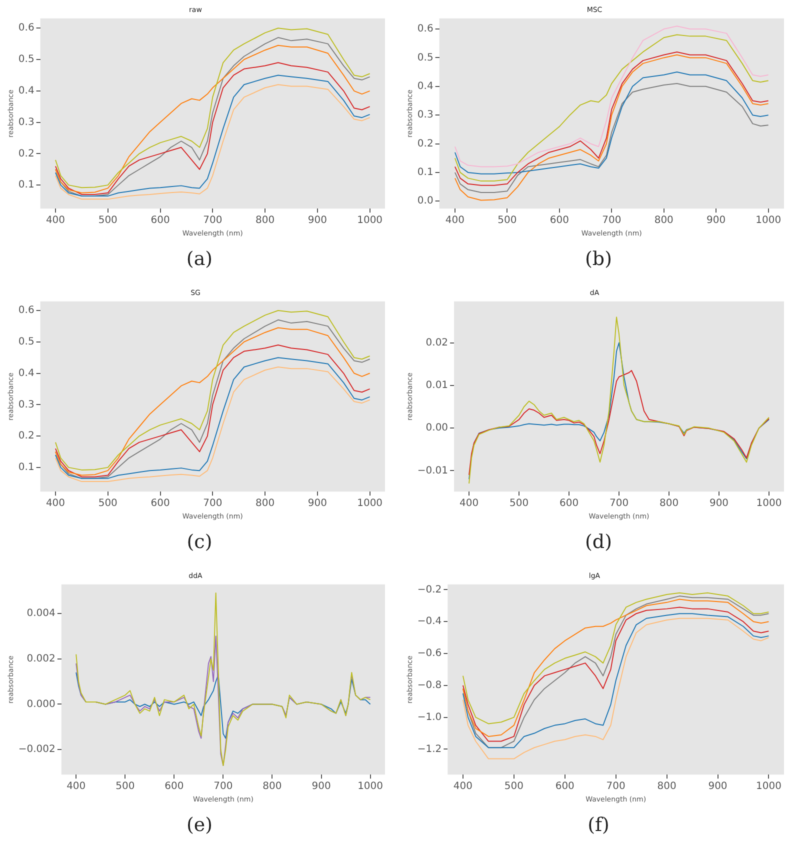  I want to click on y-tick-label: −1.2, so click(429, 749).